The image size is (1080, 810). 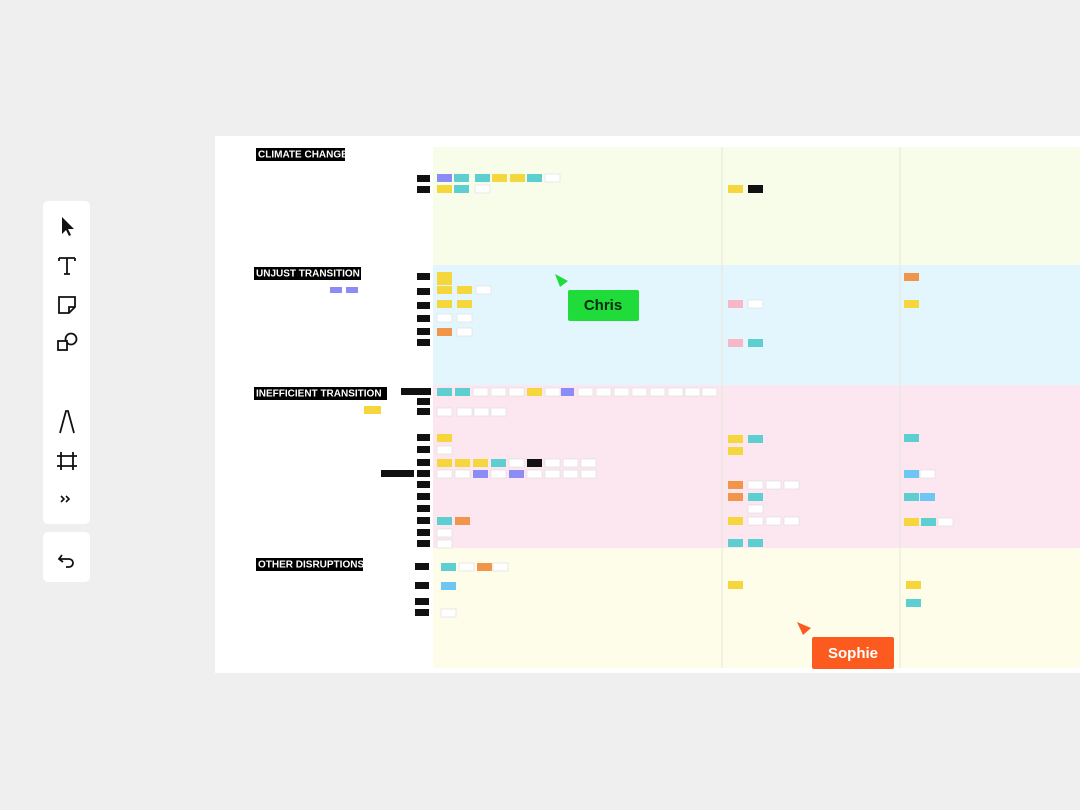 I want to click on undo-panel, so click(x=66, y=557).